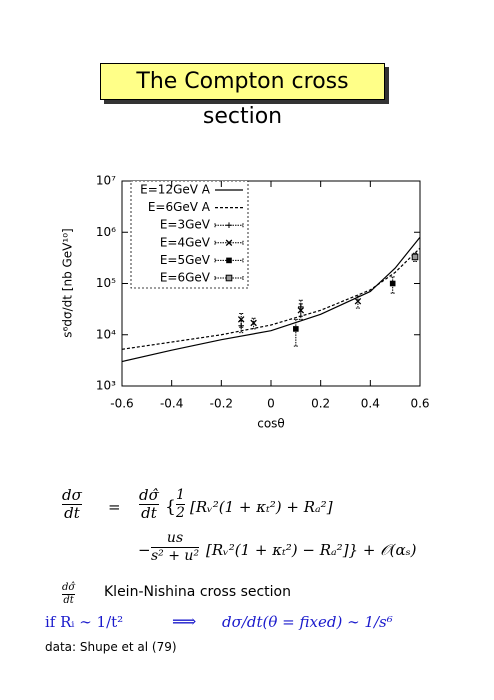 The width and height of the screenshot is (494, 700). Describe the element at coordinates (106, 181) in the screenshot. I see `y-tick-label: 10⁷` at that location.